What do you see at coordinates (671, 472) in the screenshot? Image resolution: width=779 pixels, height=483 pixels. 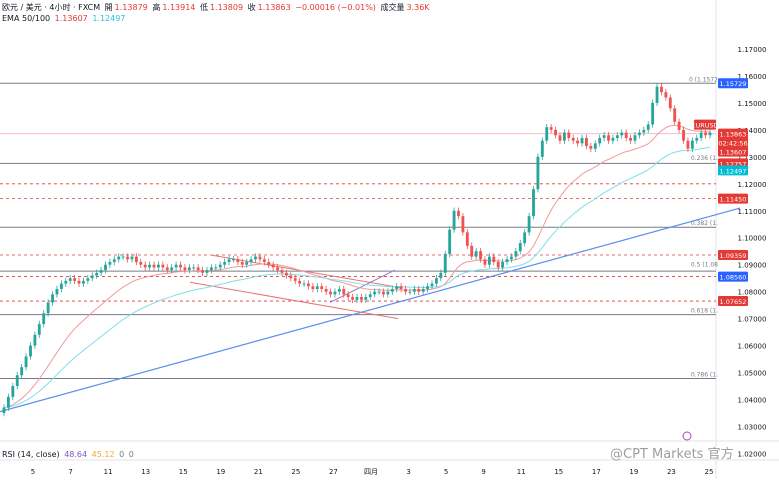 I see `x-tick-label: 23` at bounding box center [671, 472].